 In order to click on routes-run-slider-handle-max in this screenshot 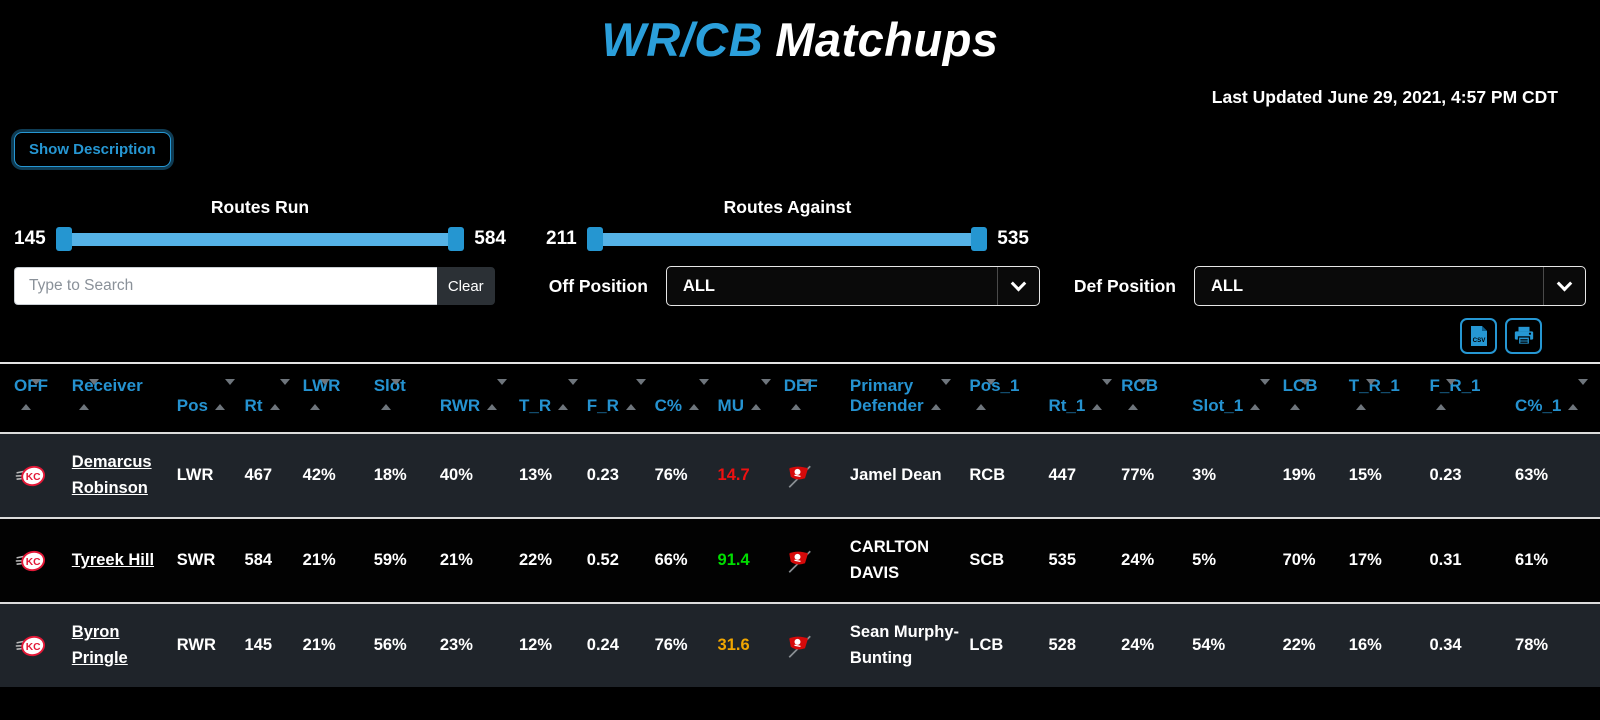, I will do `click(456, 239)`.